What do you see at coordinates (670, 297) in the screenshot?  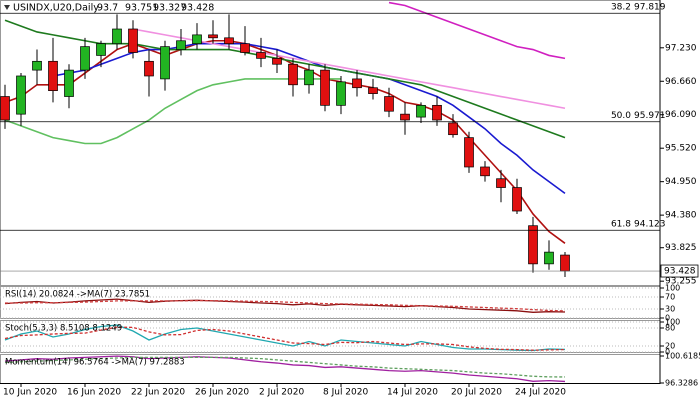 I see `y-tick-label: 70` at bounding box center [670, 297].